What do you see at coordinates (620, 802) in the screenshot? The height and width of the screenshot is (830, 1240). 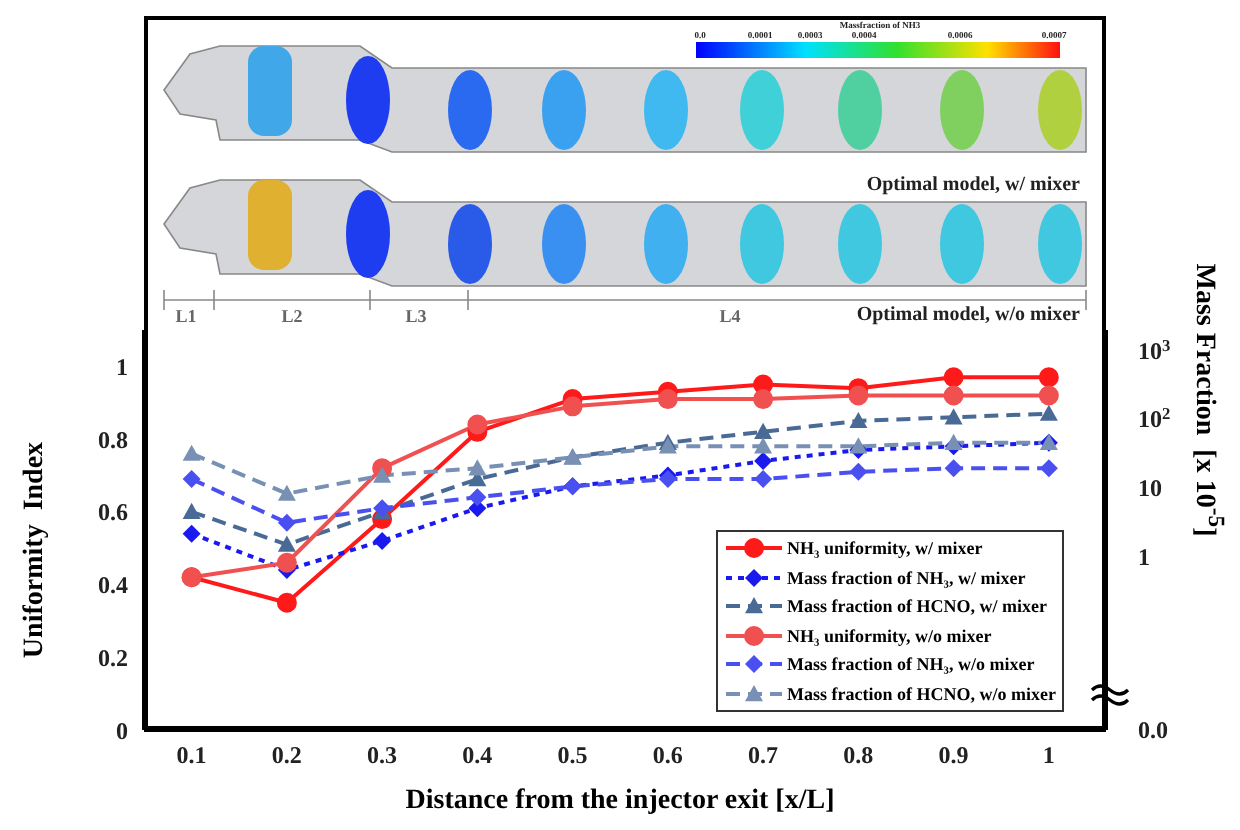 I see `x-axis-title: Distance from the injector exit [x/L]` at bounding box center [620, 802].